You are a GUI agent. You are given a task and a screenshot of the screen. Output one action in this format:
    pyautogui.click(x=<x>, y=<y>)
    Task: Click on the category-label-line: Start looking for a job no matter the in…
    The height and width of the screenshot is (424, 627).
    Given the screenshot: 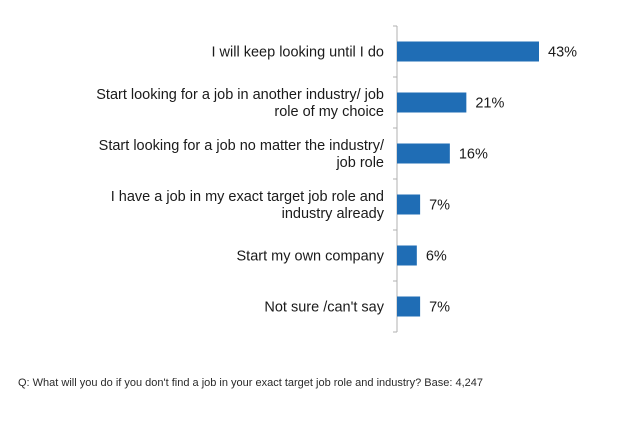 What is the action you would take?
    pyautogui.click(x=242, y=146)
    